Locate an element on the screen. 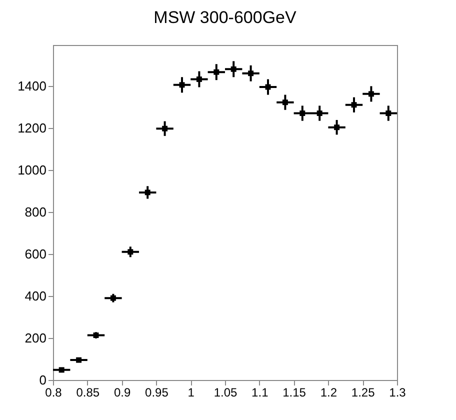 This screenshot has height=420, width=456. x-tick-label: 1.15 is located at coordinates (294, 393).